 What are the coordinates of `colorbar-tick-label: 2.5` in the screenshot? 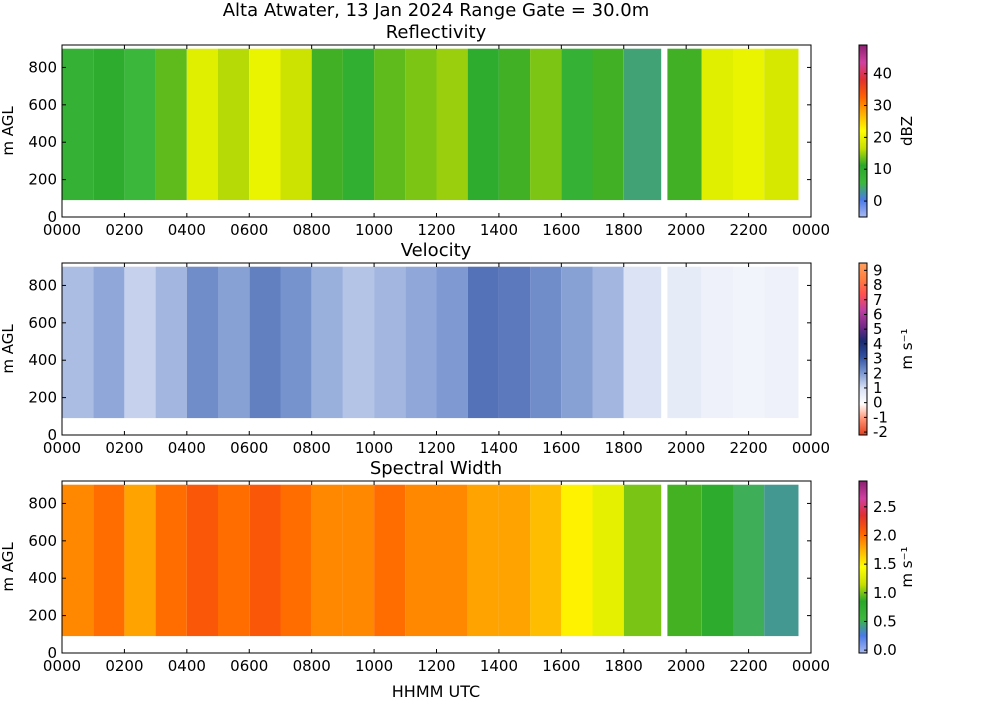 It's located at (885, 507).